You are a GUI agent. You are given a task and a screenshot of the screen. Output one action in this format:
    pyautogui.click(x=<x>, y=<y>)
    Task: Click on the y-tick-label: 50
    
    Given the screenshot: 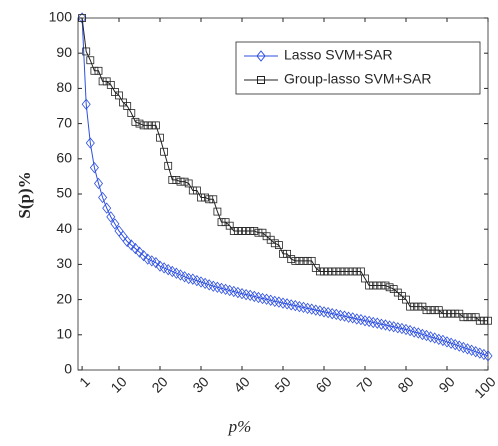 What is the action you would take?
    pyautogui.click(x=64, y=193)
    